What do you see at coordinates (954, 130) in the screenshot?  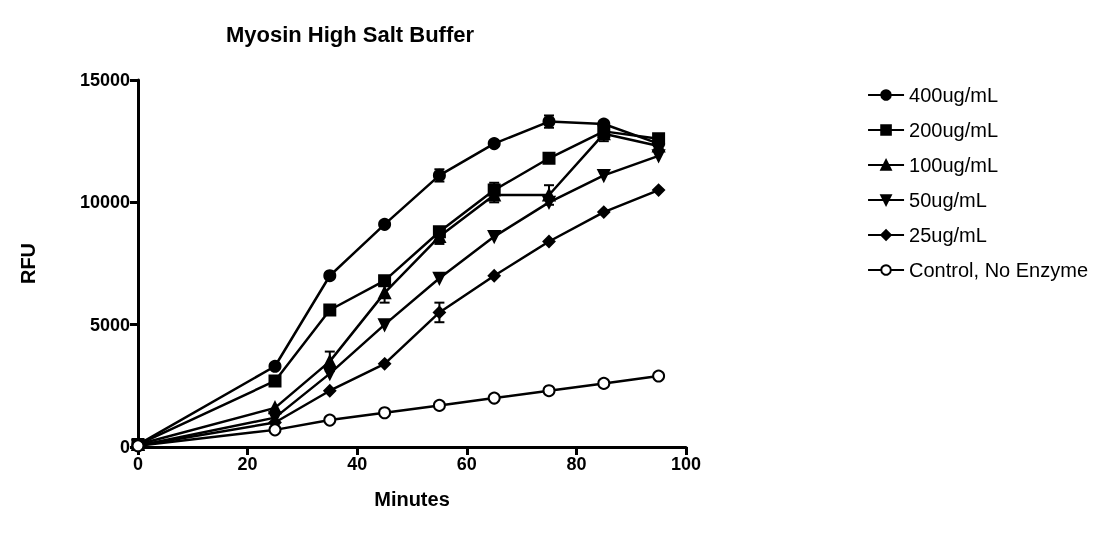 I see `legend-label: 200ug/mL` at bounding box center [954, 130].